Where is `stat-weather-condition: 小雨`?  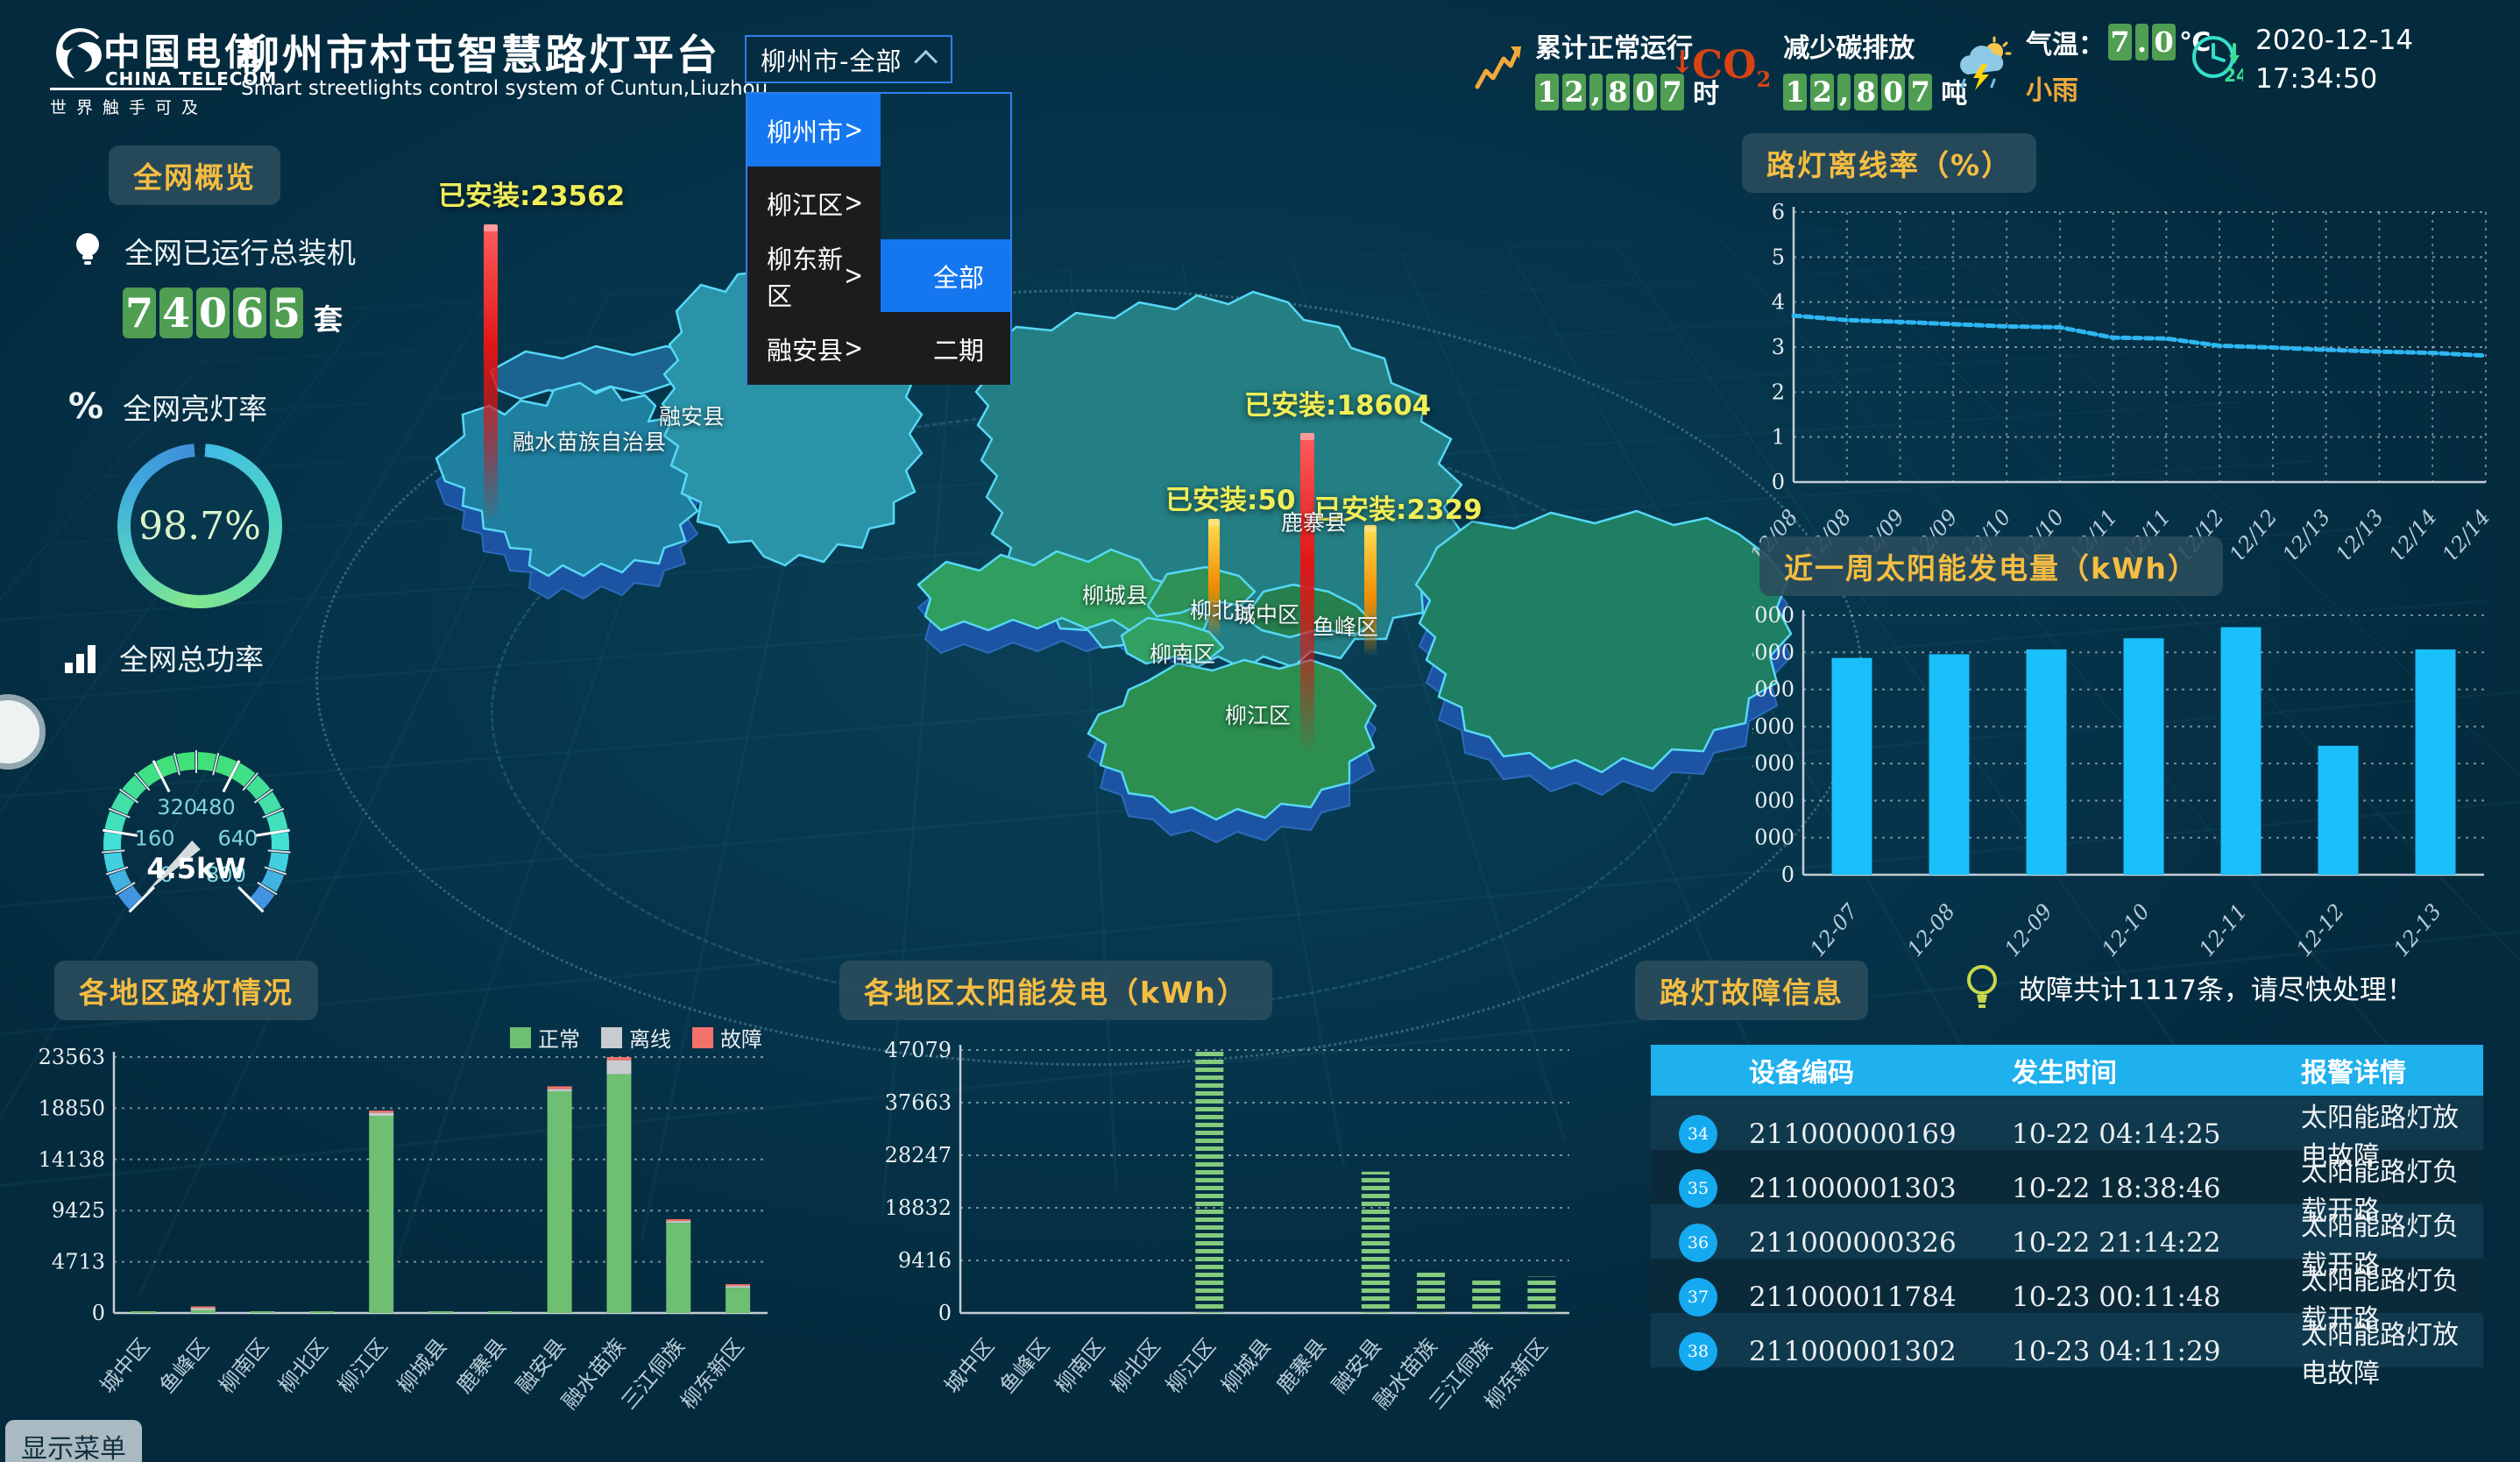 stat-weather-condition: 小雨 is located at coordinates (2052, 91).